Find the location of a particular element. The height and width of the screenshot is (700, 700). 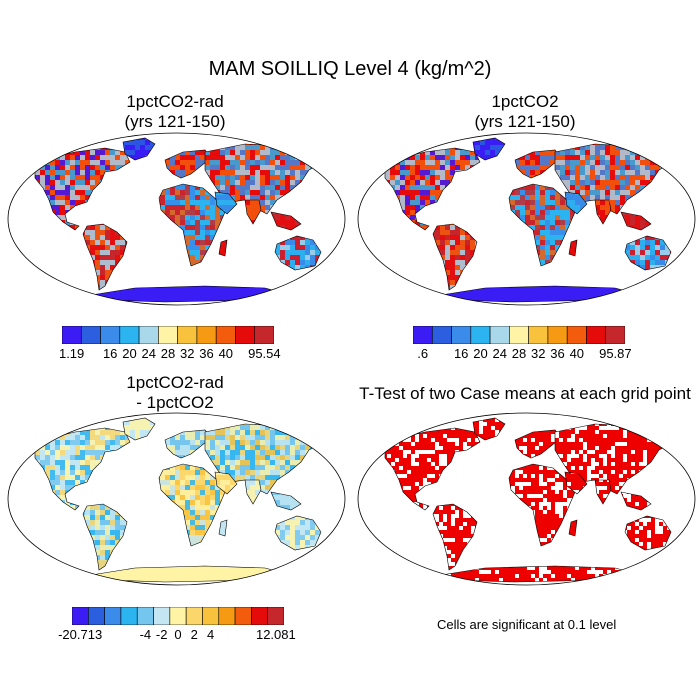

panel-2-title: 1pctCO2 (yrs 121-150) is located at coordinates (525, 112).